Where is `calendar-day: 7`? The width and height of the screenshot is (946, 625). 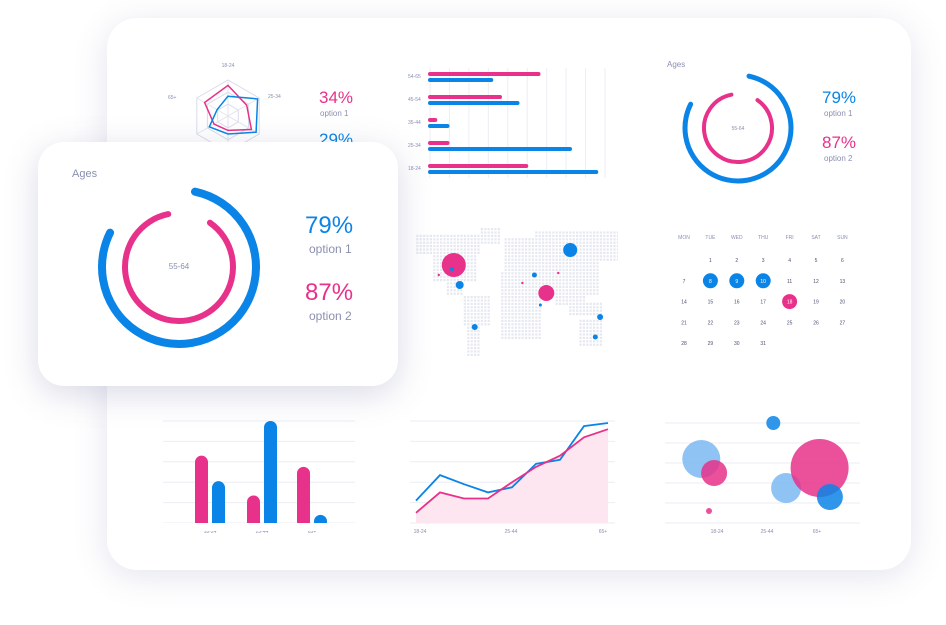
calendar-day: 7 is located at coordinates (684, 282).